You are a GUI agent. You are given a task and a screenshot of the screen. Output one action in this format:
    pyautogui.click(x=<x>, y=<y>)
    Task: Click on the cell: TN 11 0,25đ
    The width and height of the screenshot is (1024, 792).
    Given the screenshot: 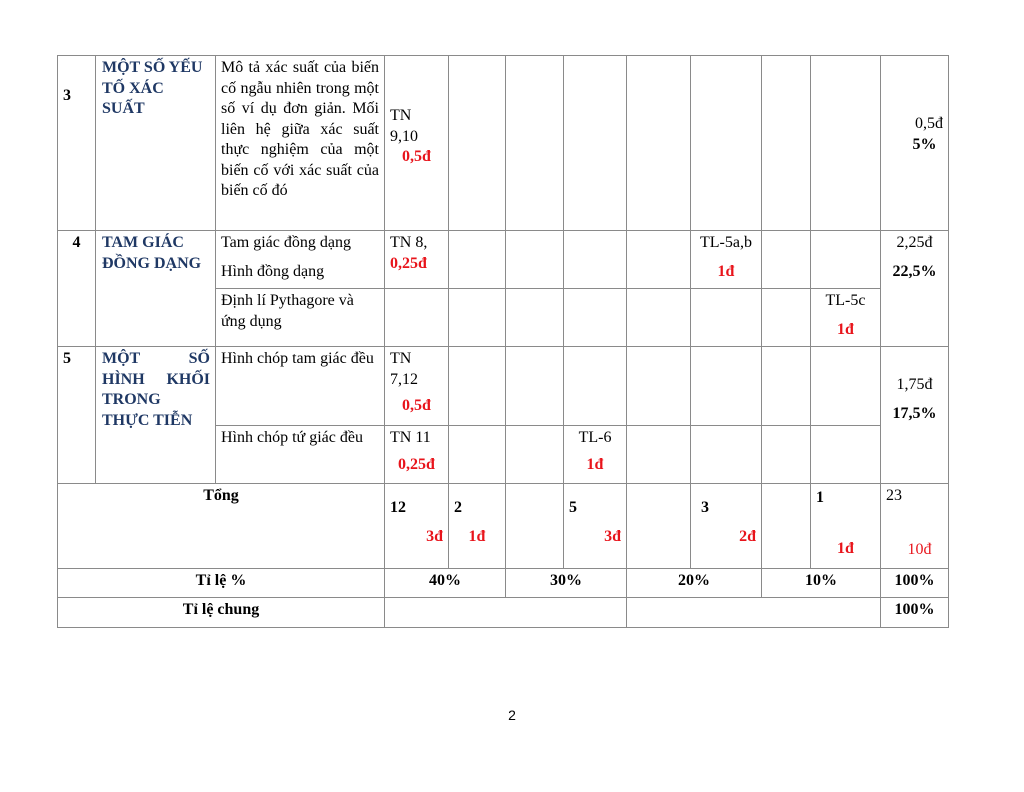 What is the action you would take?
    pyautogui.click(x=416, y=454)
    